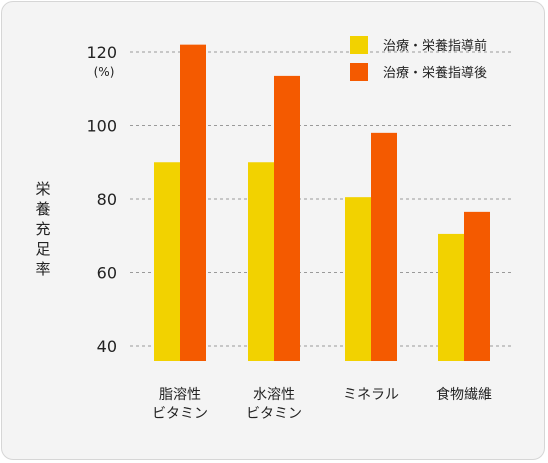 The height and width of the screenshot is (463, 548). I want to click on legend-label-before: 治療・栄養指導前, so click(435, 46).